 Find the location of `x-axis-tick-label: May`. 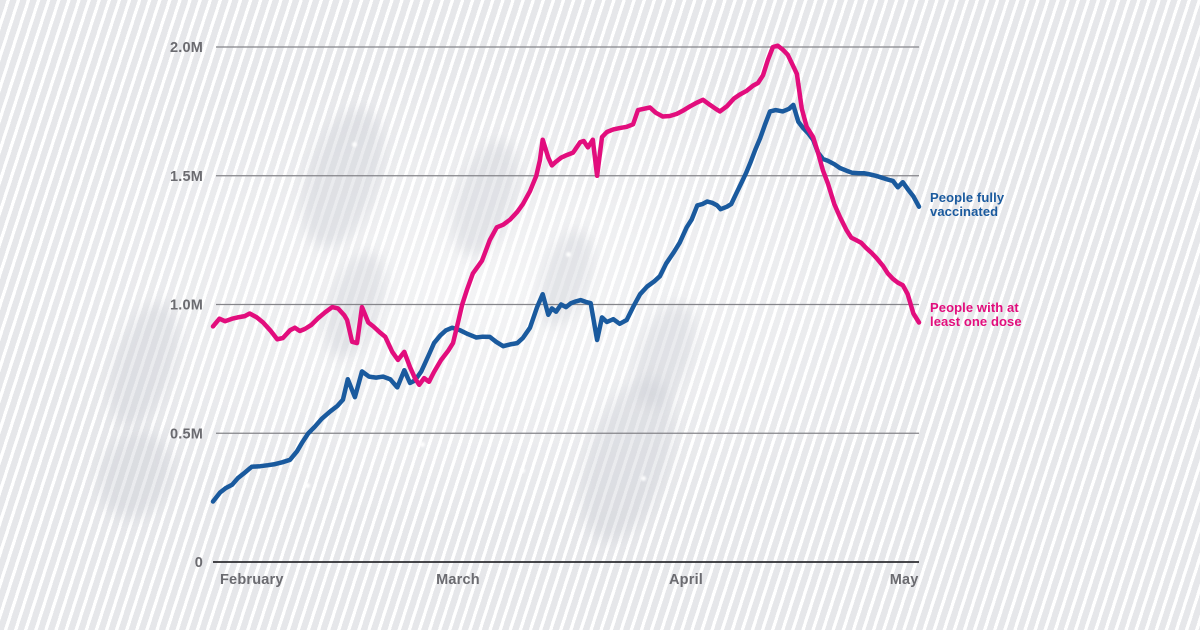

x-axis-tick-label: May is located at coordinates (904, 580).